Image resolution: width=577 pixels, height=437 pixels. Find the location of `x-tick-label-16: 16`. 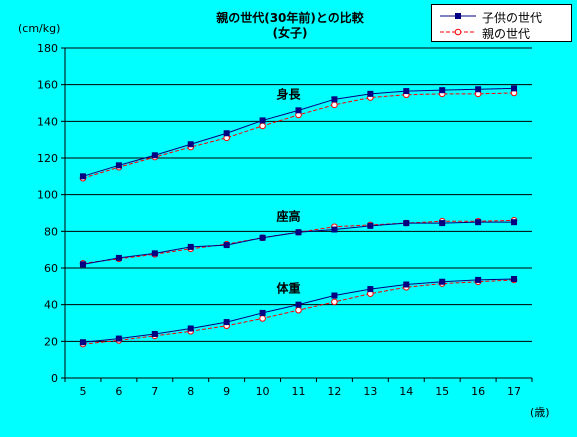

x-tick-label-16: 16 is located at coordinates (478, 391).